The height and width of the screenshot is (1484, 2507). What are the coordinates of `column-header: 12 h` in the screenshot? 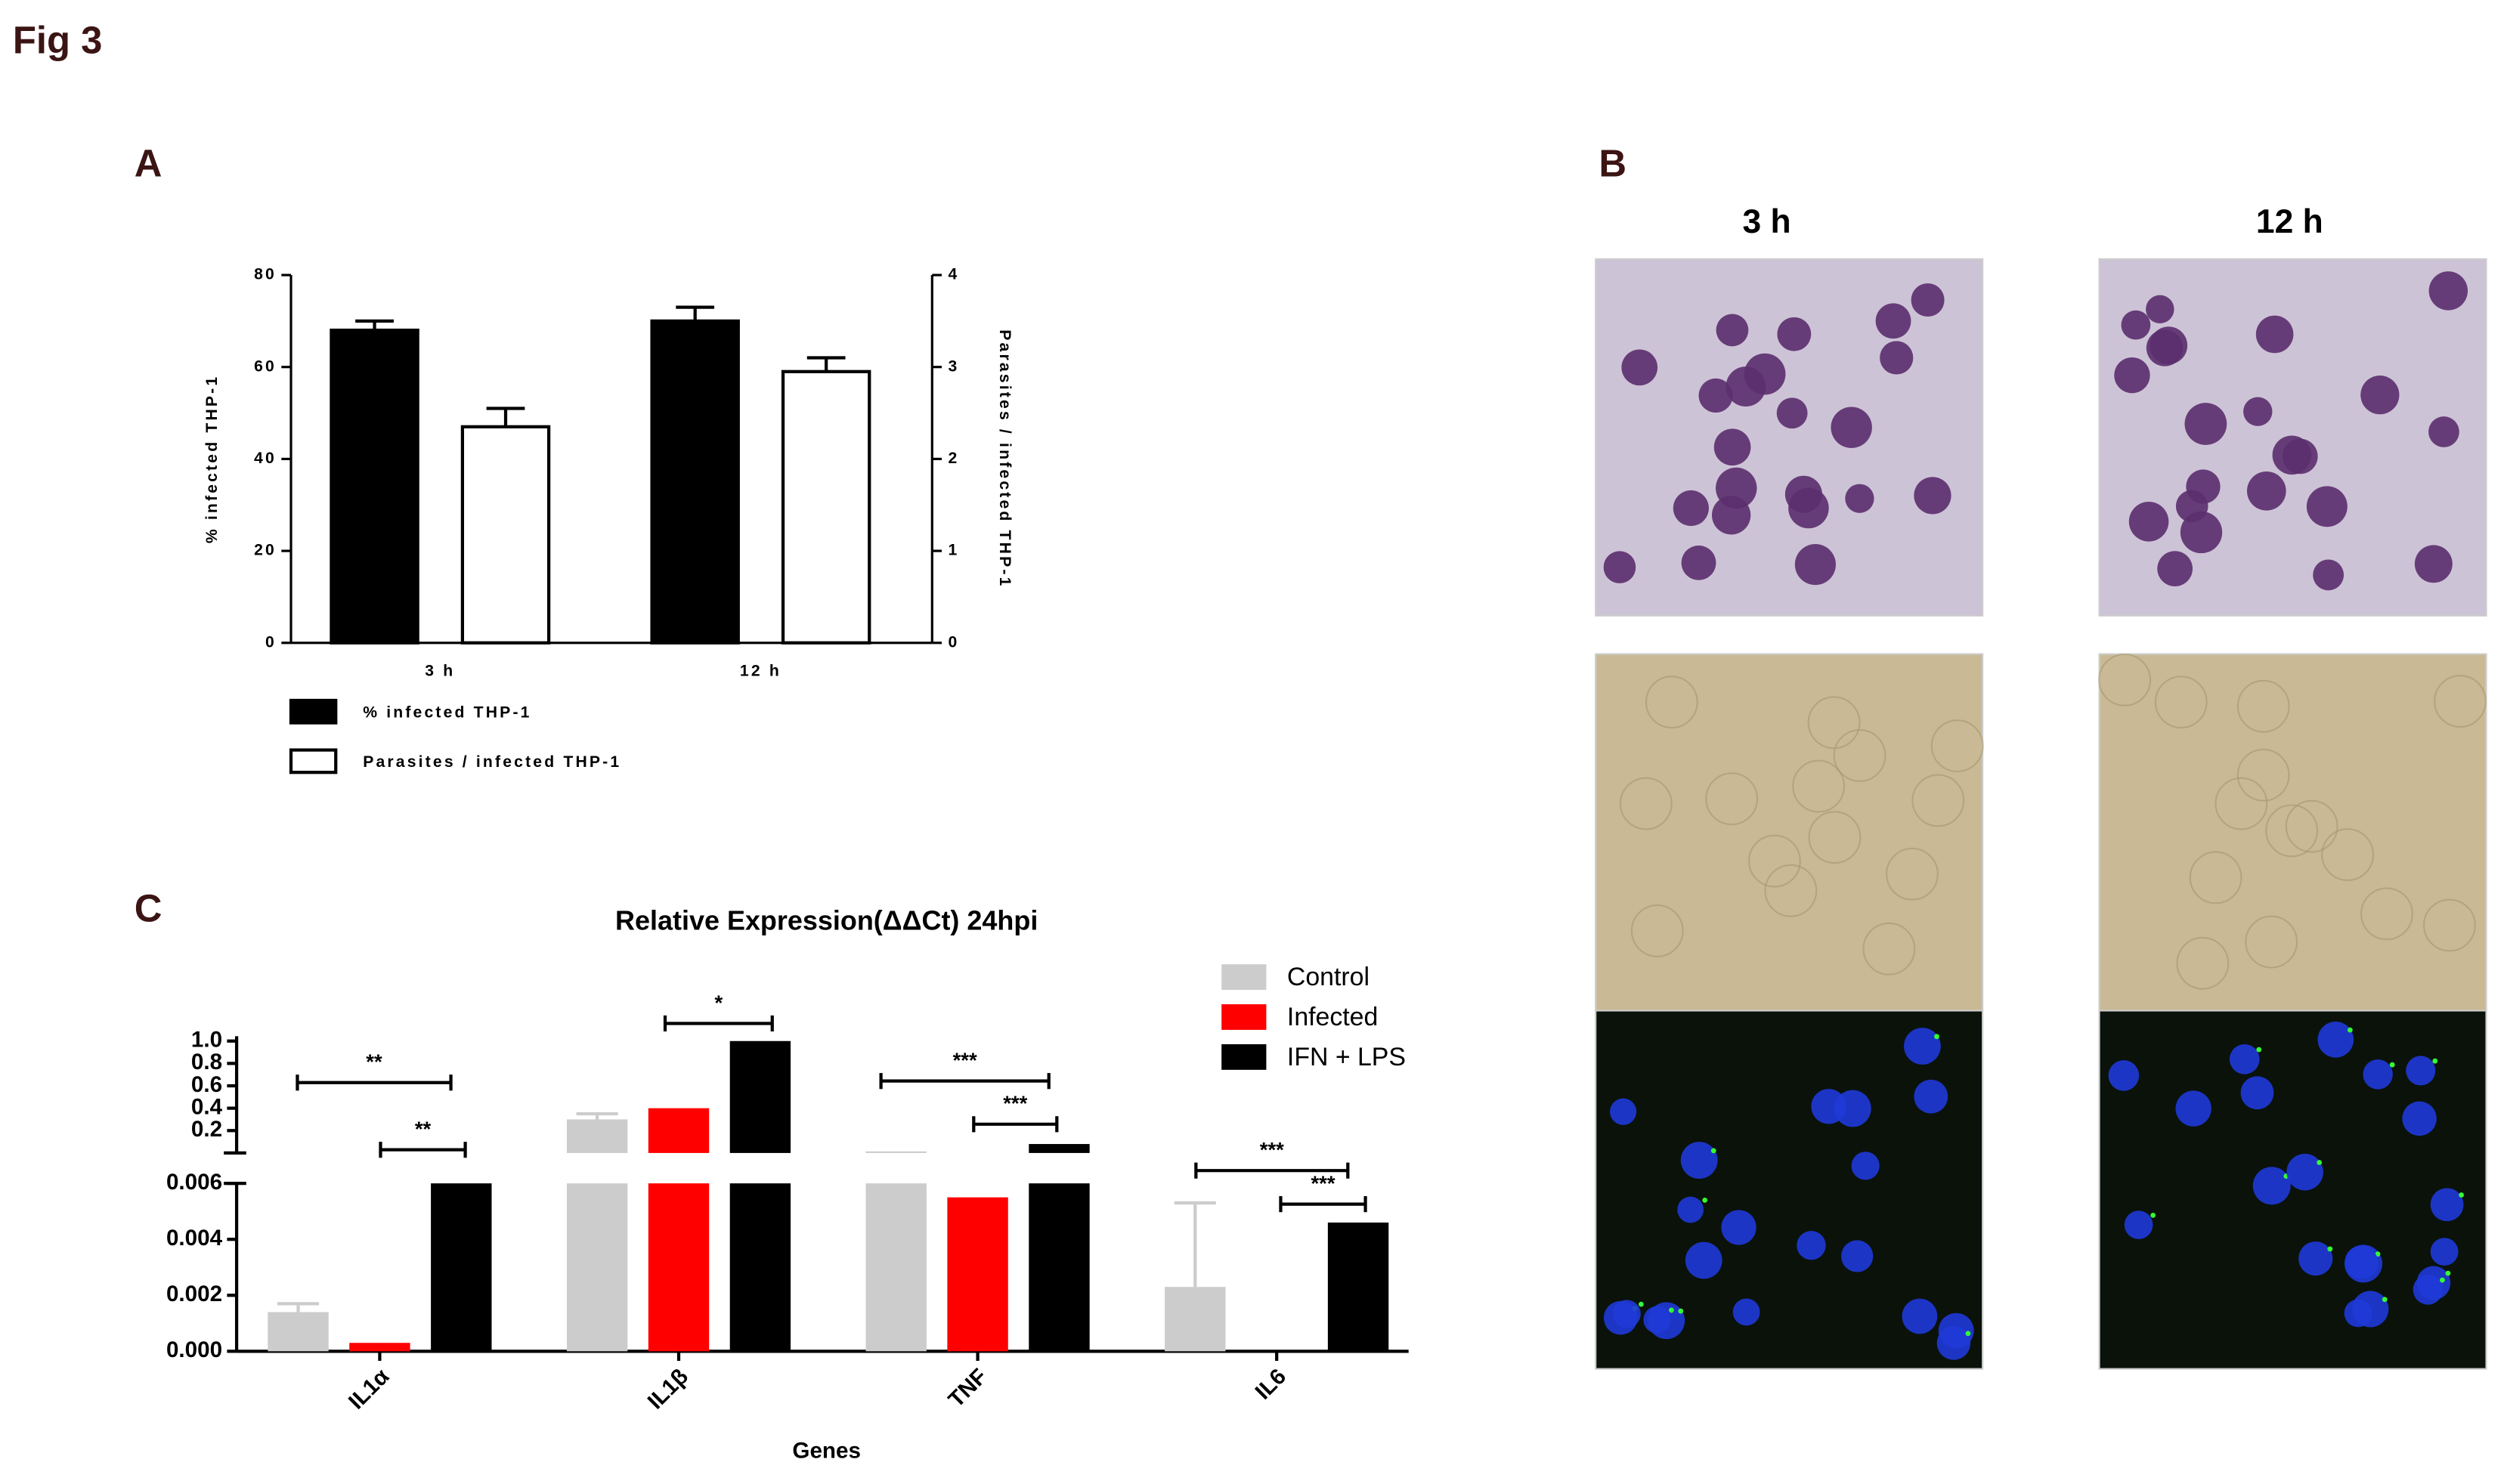 It's located at (2289, 221).